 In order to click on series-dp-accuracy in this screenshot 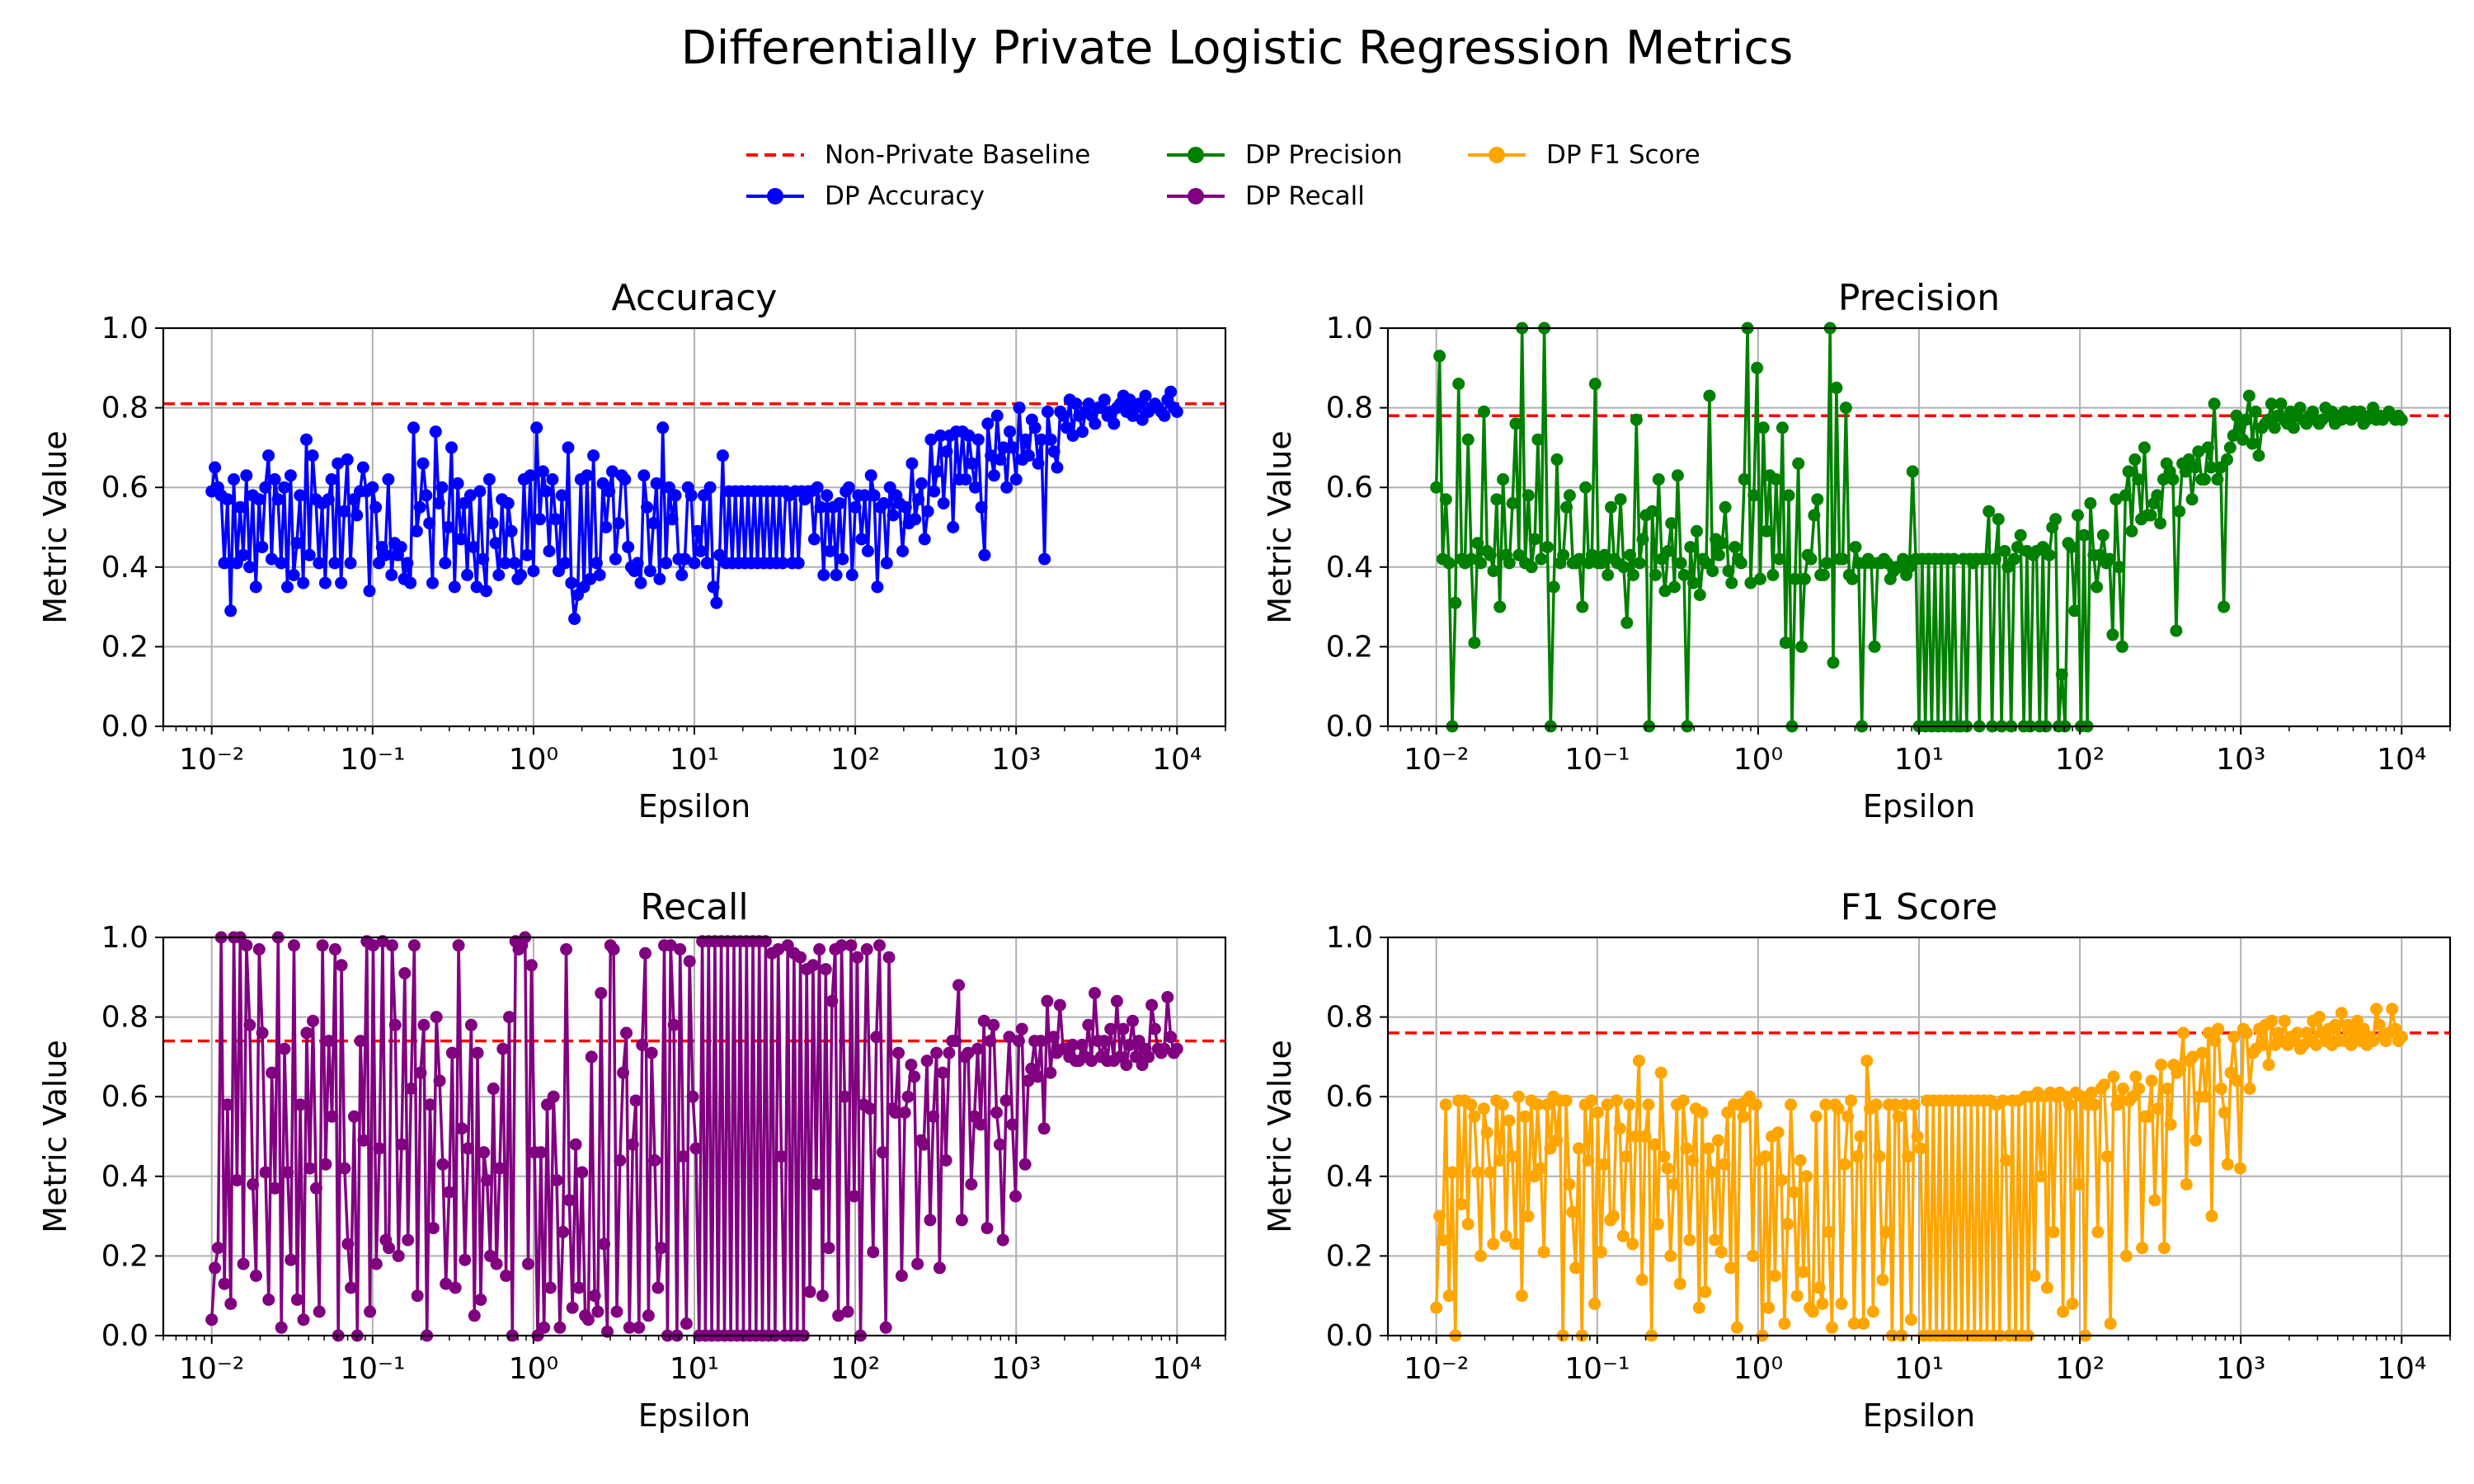, I will do `click(694, 505)`.